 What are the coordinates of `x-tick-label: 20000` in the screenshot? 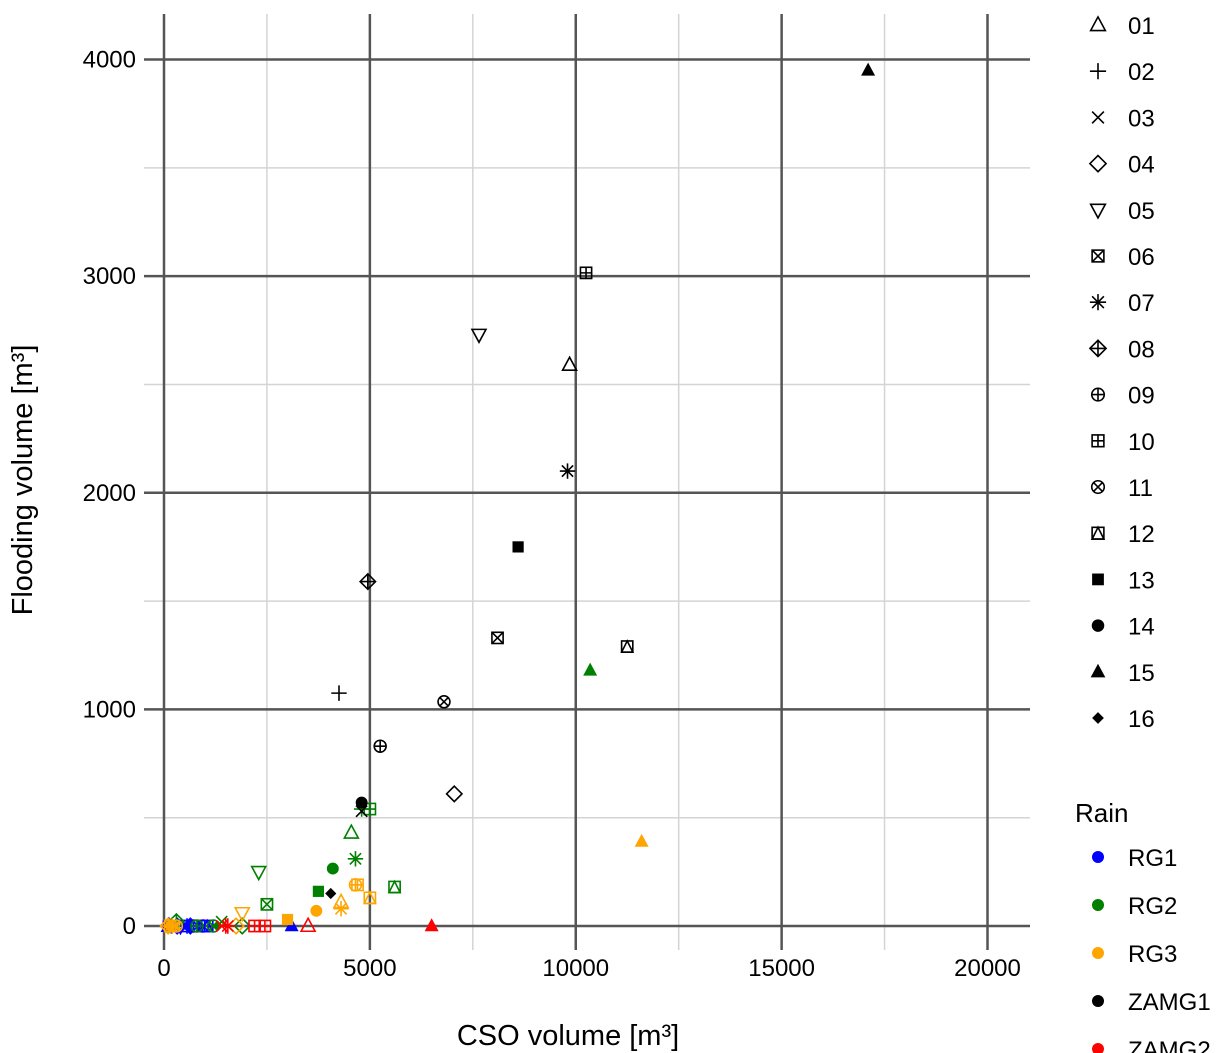 It's located at (987, 968).